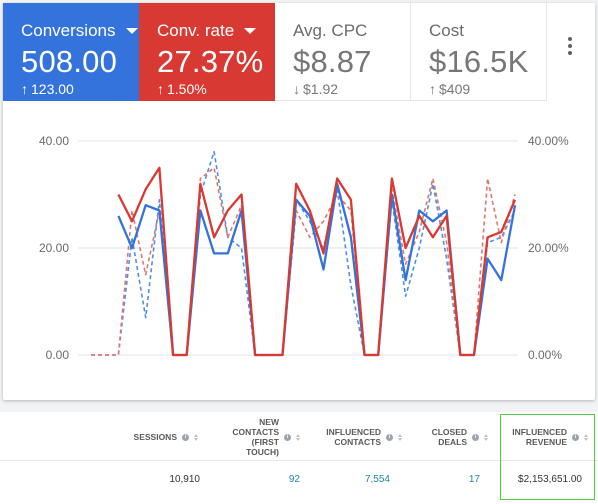 This screenshot has width=598, height=504. What do you see at coordinates (54, 248) in the screenshot?
I see `y-left-tick-label: 20.00` at bounding box center [54, 248].